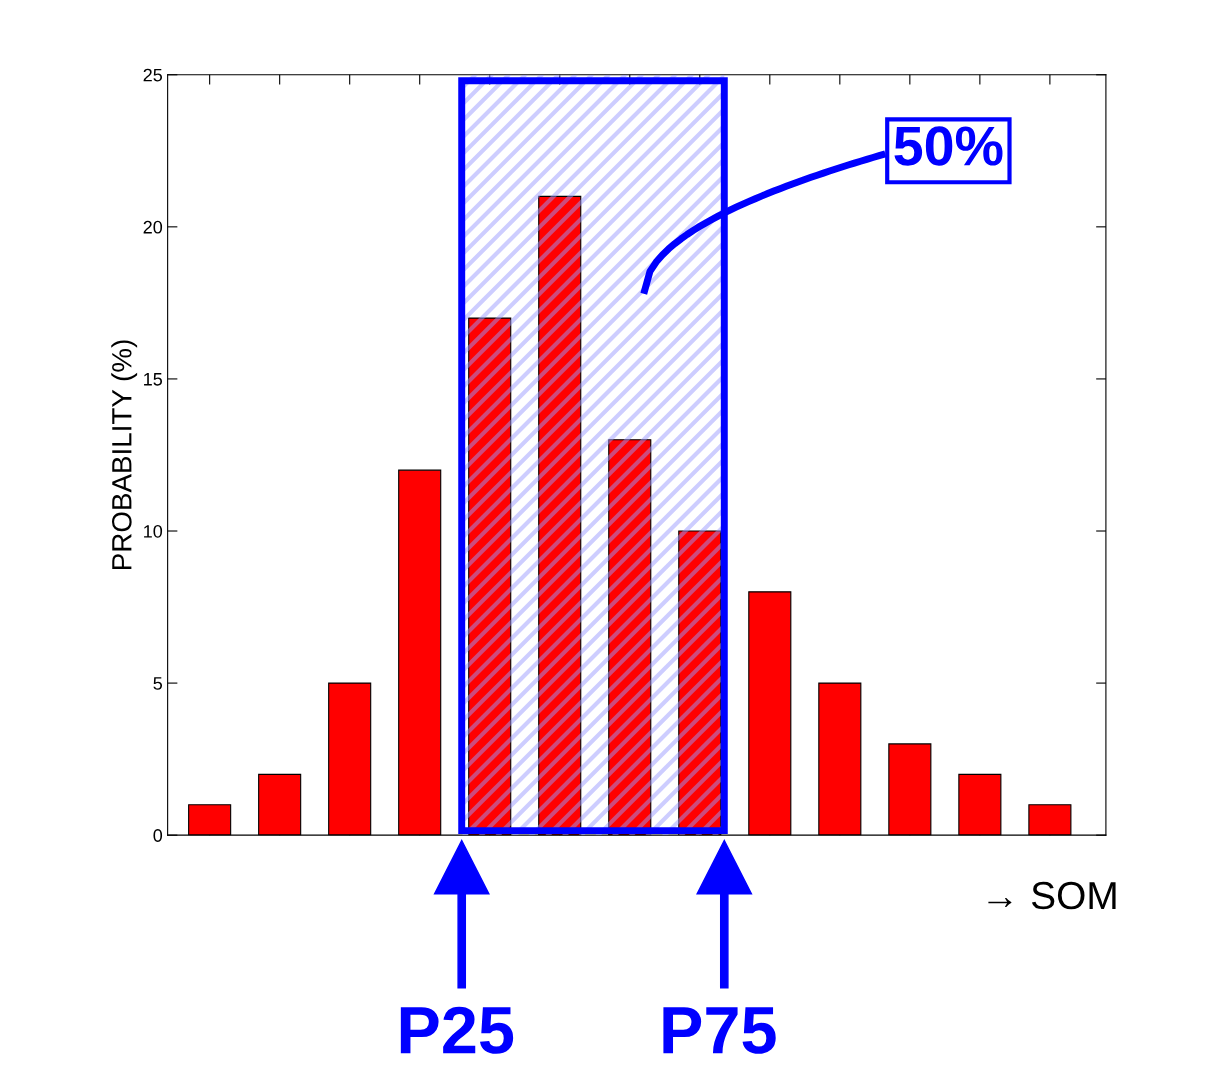 The width and height of the screenshot is (1206, 1068). What do you see at coordinates (153, 379) in the screenshot?
I see `y-tick-label: 15` at bounding box center [153, 379].